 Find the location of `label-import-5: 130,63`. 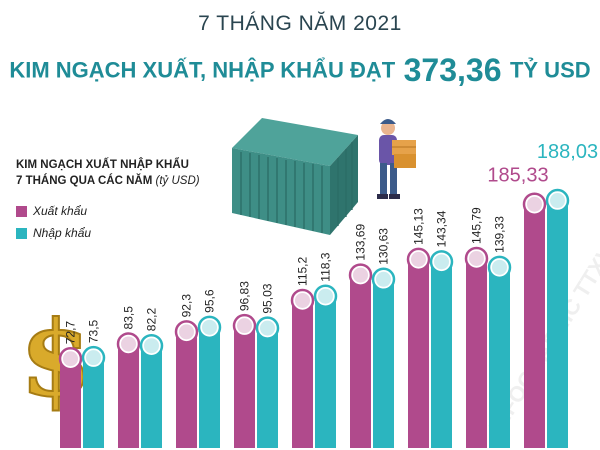

label-import-5: 130,63 is located at coordinates (384, 246).